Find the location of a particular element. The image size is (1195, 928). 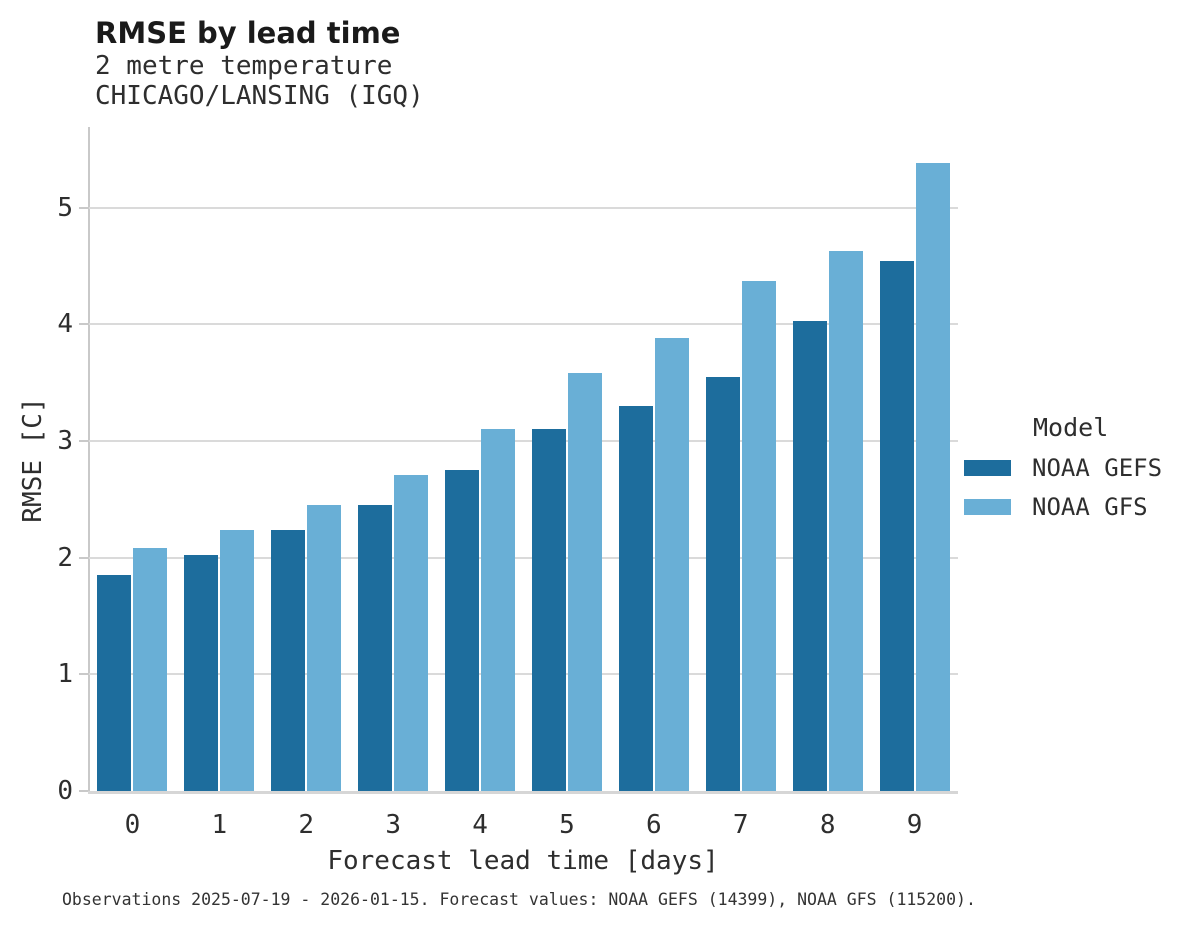

x-tick-label: 2 is located at coordinates (306, 825).